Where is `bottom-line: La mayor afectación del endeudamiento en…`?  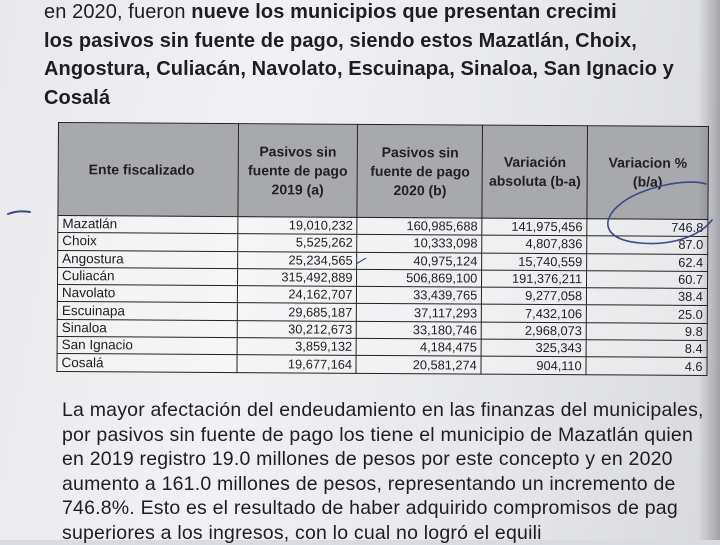
bottom-line: La mayor afectación del endeudamiento en… is located at coordinates (391, 410).